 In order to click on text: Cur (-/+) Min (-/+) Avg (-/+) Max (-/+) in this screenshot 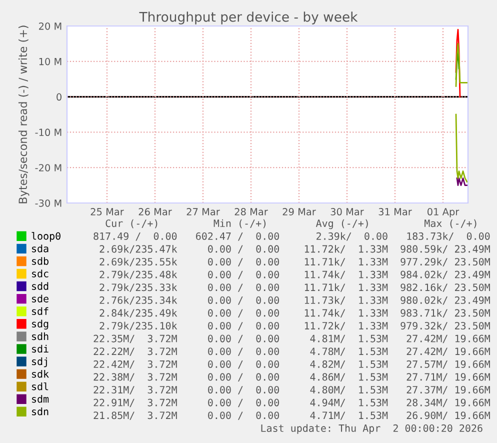, I will do `click(291, 224)`.